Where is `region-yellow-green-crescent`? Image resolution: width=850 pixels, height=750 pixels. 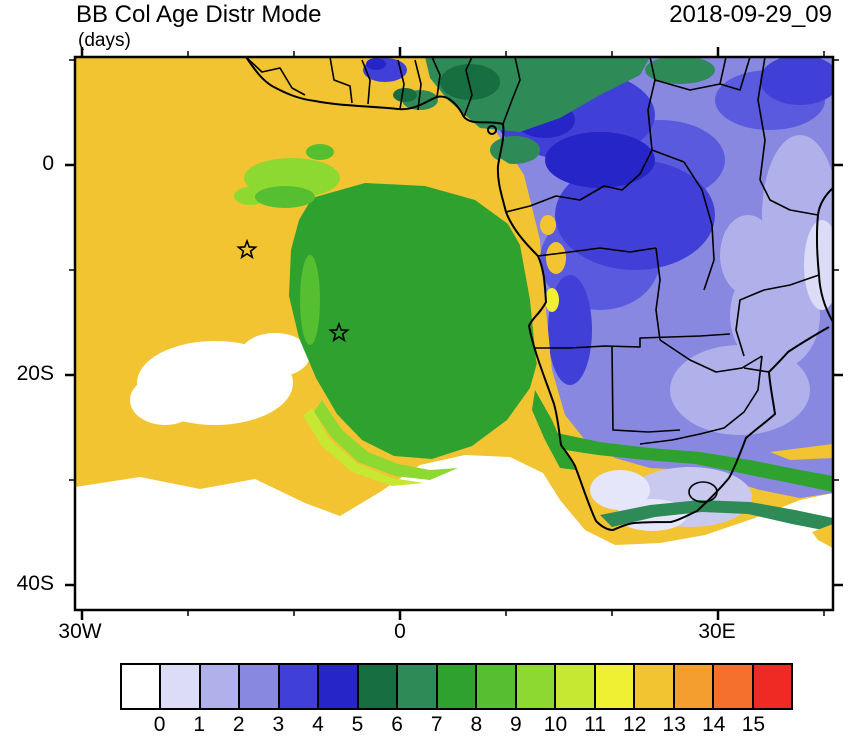 region-yellow-green-crescent is located at coordinates (363, 447).